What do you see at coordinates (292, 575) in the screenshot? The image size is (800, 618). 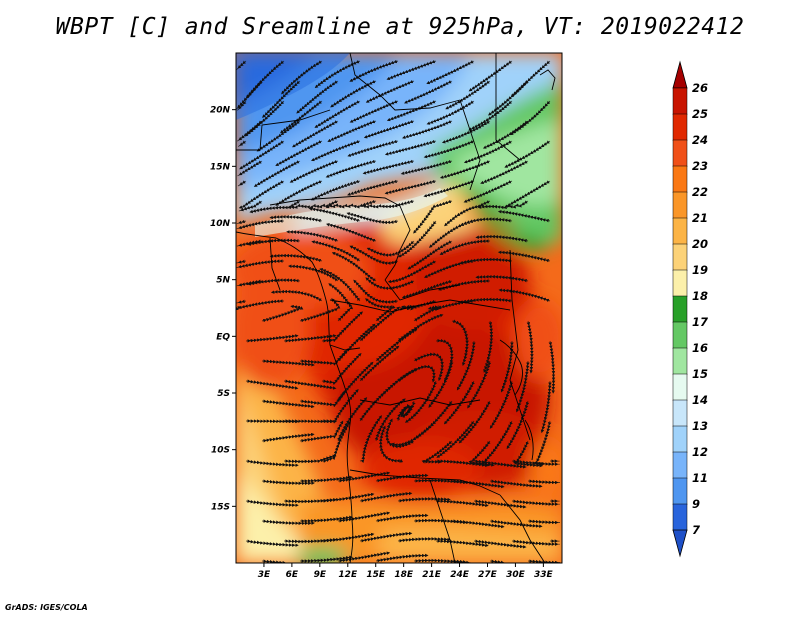 I see `x-tick-label: 6E` at bounding box center [292, 575].